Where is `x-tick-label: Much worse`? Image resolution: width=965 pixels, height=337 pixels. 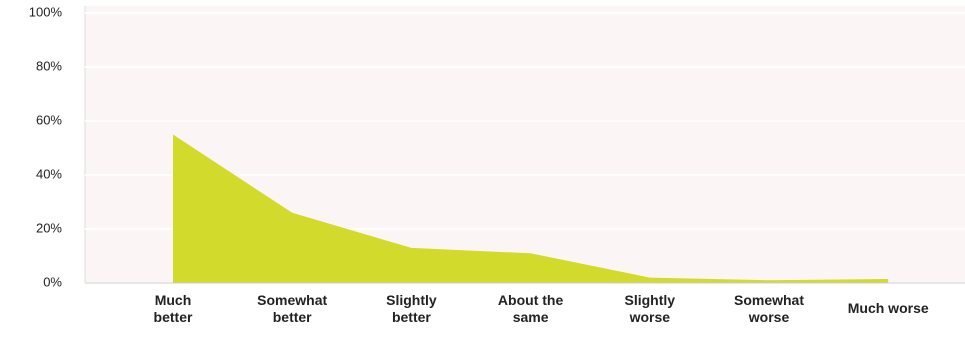
x-tick-label: Much worse is located at coordinates (888, 308).